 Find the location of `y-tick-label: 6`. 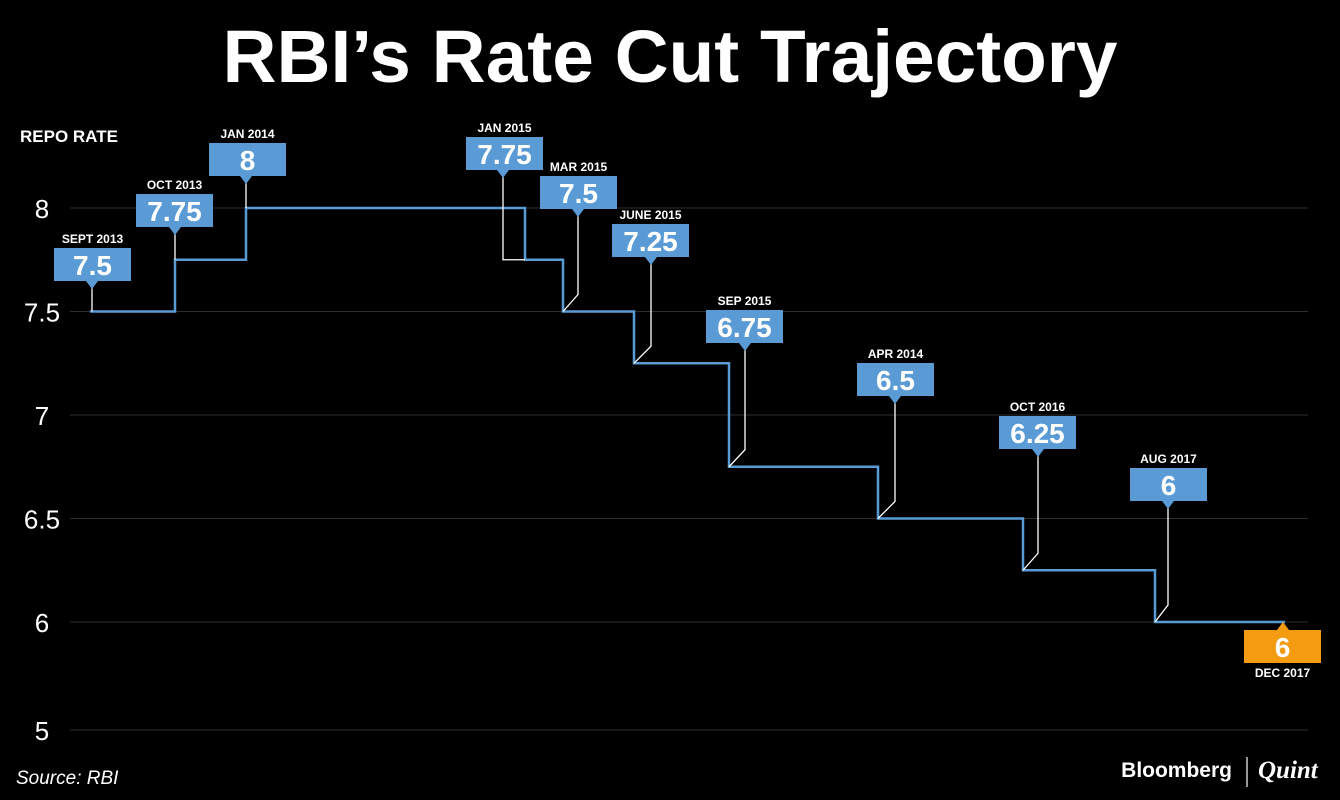

y-tick-label: 6 is located at coordinates (42, 623).